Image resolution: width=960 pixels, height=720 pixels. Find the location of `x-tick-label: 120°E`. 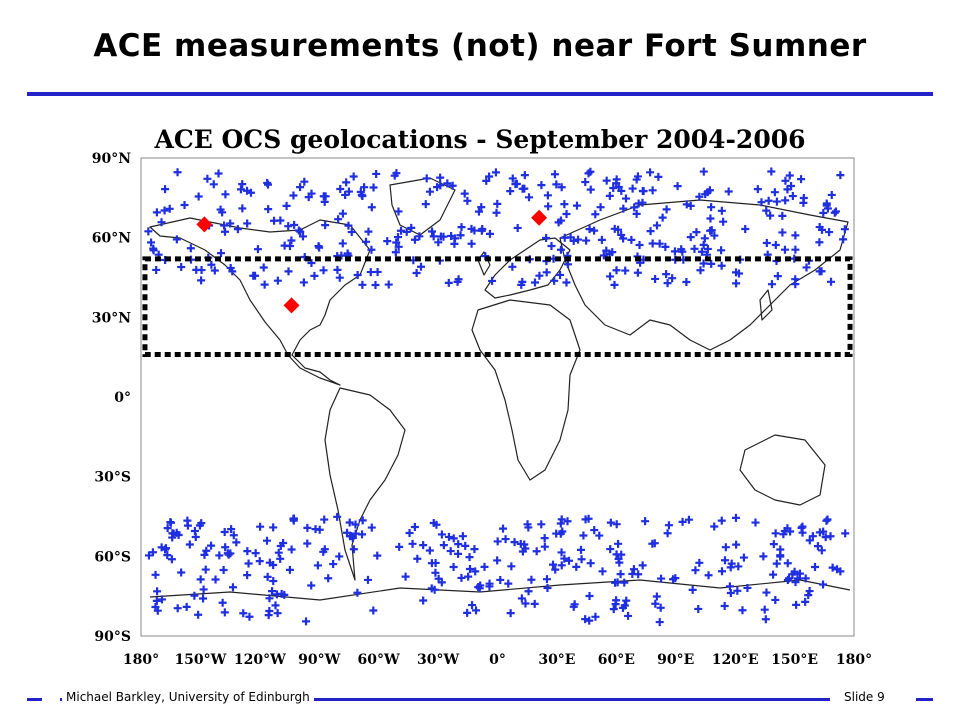

x-tick-label: 120°E is located at coordinates (735, 660).